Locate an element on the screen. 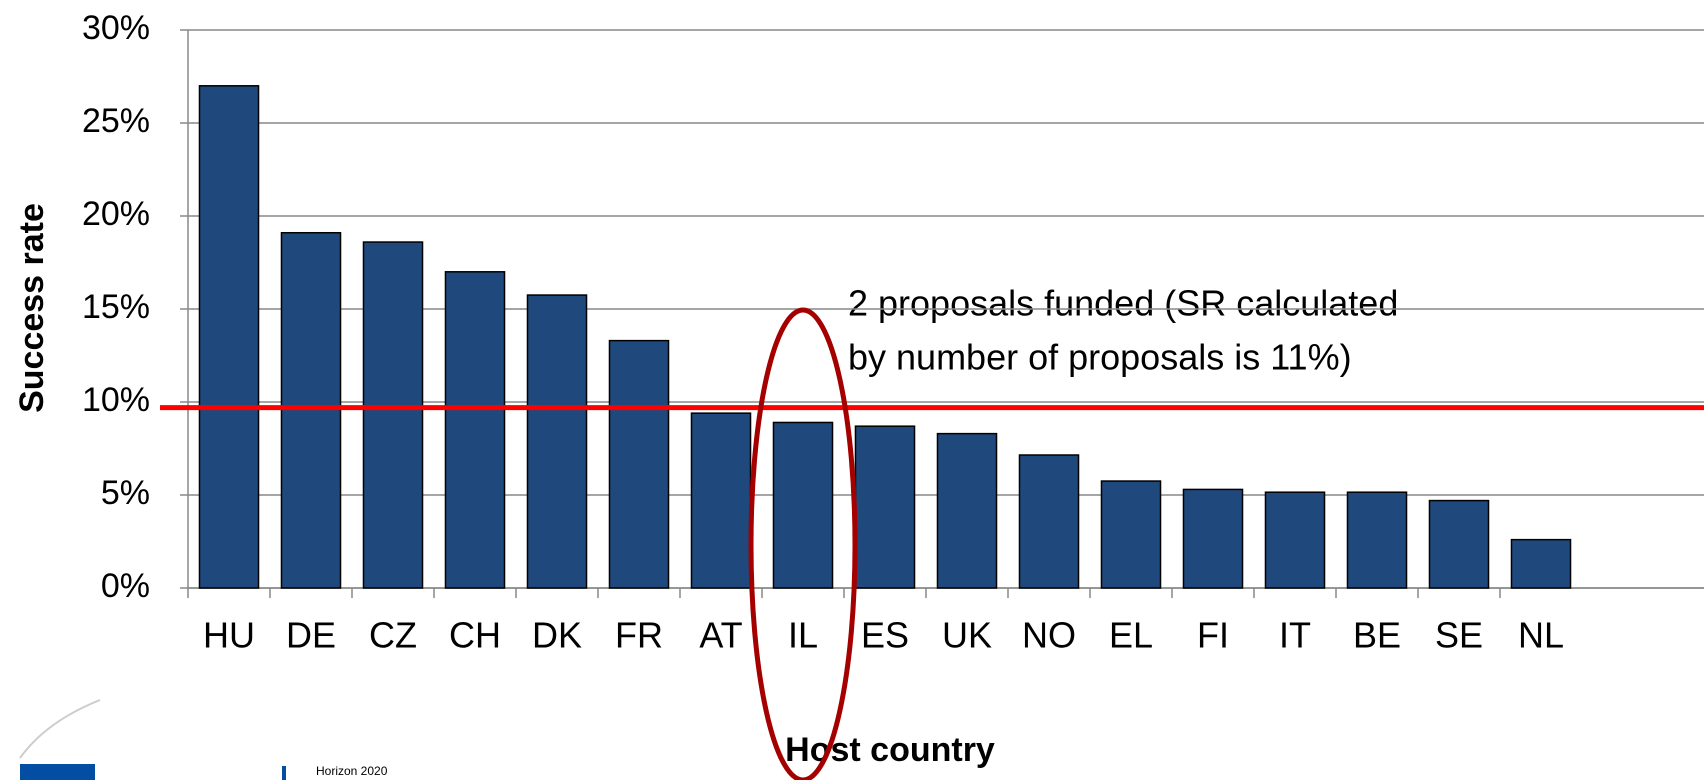  logo is located at coordinates (152, 739).